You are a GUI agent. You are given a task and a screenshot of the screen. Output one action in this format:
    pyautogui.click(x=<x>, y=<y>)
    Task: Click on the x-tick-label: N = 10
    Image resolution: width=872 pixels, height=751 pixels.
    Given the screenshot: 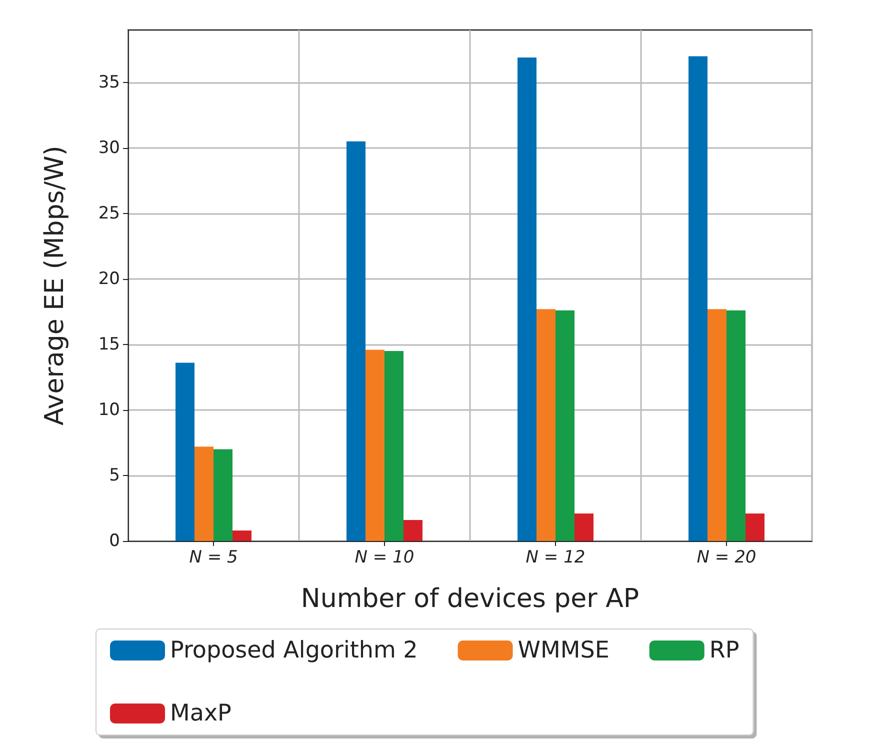 What is the action you would take?
    pyautogui.click(x=384, y=558)
    